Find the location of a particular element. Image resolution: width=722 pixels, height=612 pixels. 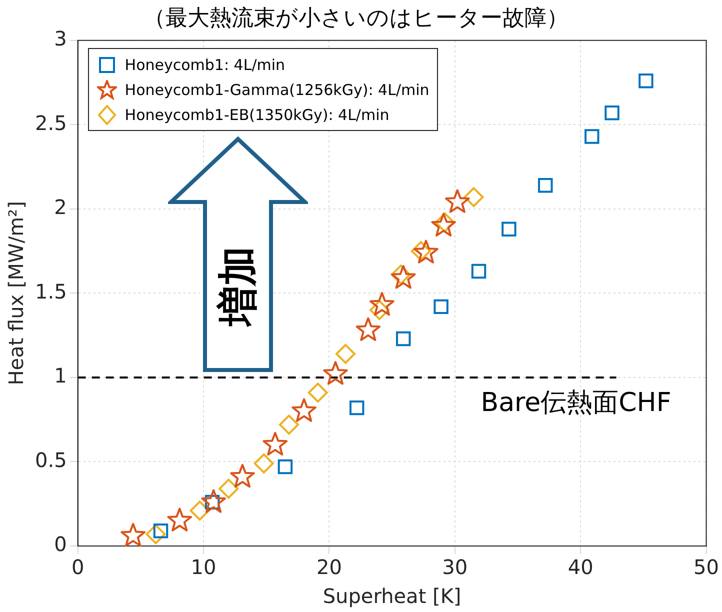

x-tick-label: 40 is located at coordinates (581, 567).